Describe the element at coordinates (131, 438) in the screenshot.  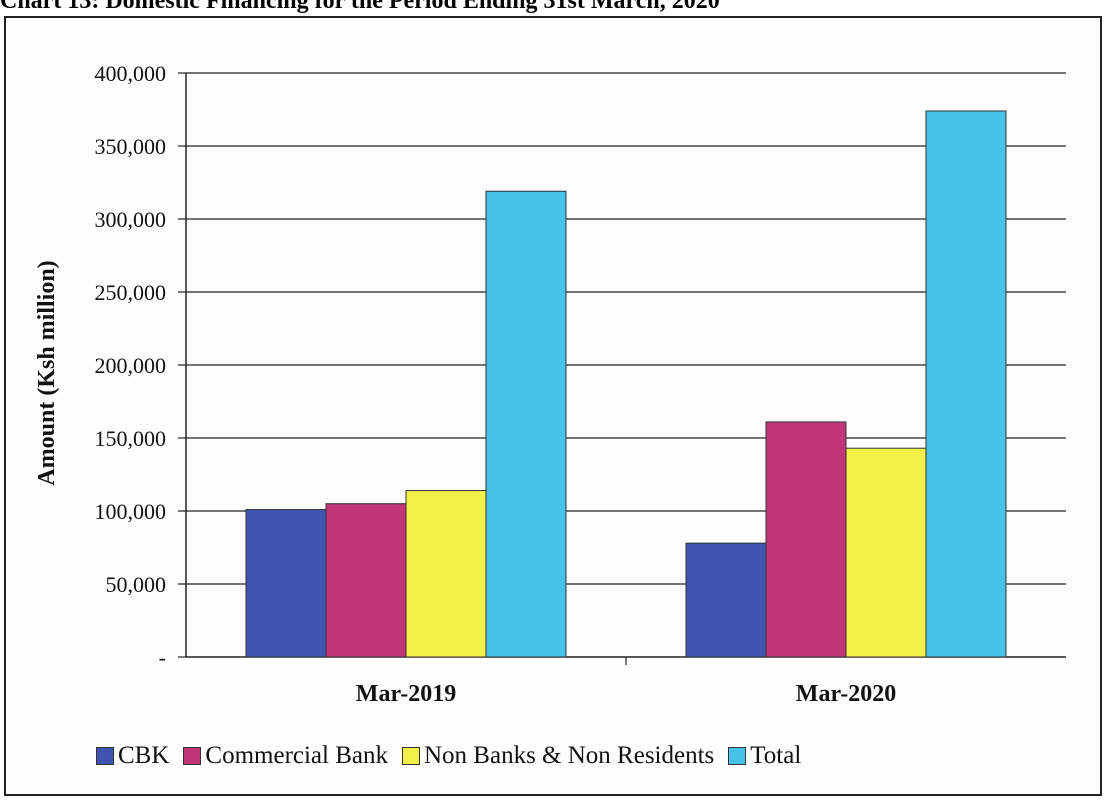
I see `y-tick-label: 150,000` at that location.